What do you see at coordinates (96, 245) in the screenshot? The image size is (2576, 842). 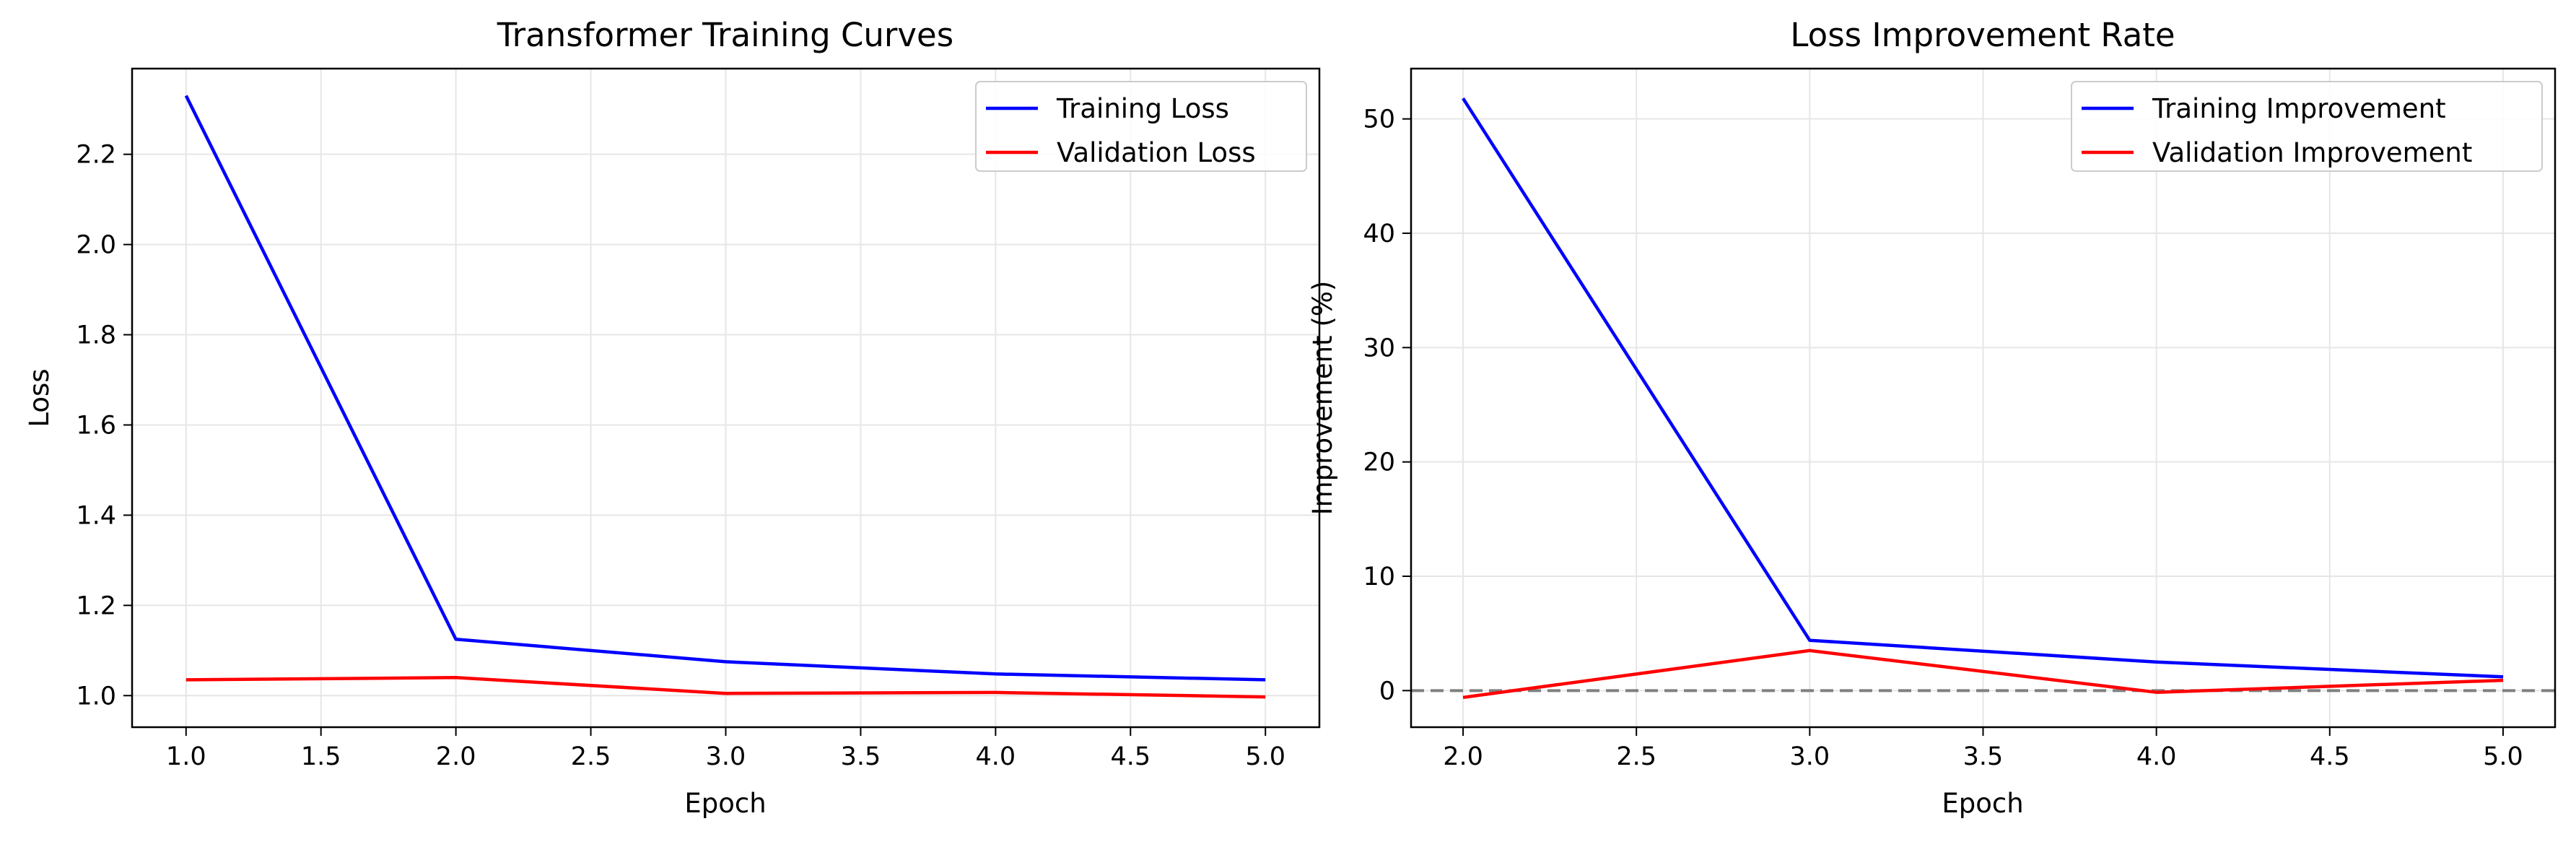 I see `y-tick-label: 2.0` at bounding box center [96, 245].